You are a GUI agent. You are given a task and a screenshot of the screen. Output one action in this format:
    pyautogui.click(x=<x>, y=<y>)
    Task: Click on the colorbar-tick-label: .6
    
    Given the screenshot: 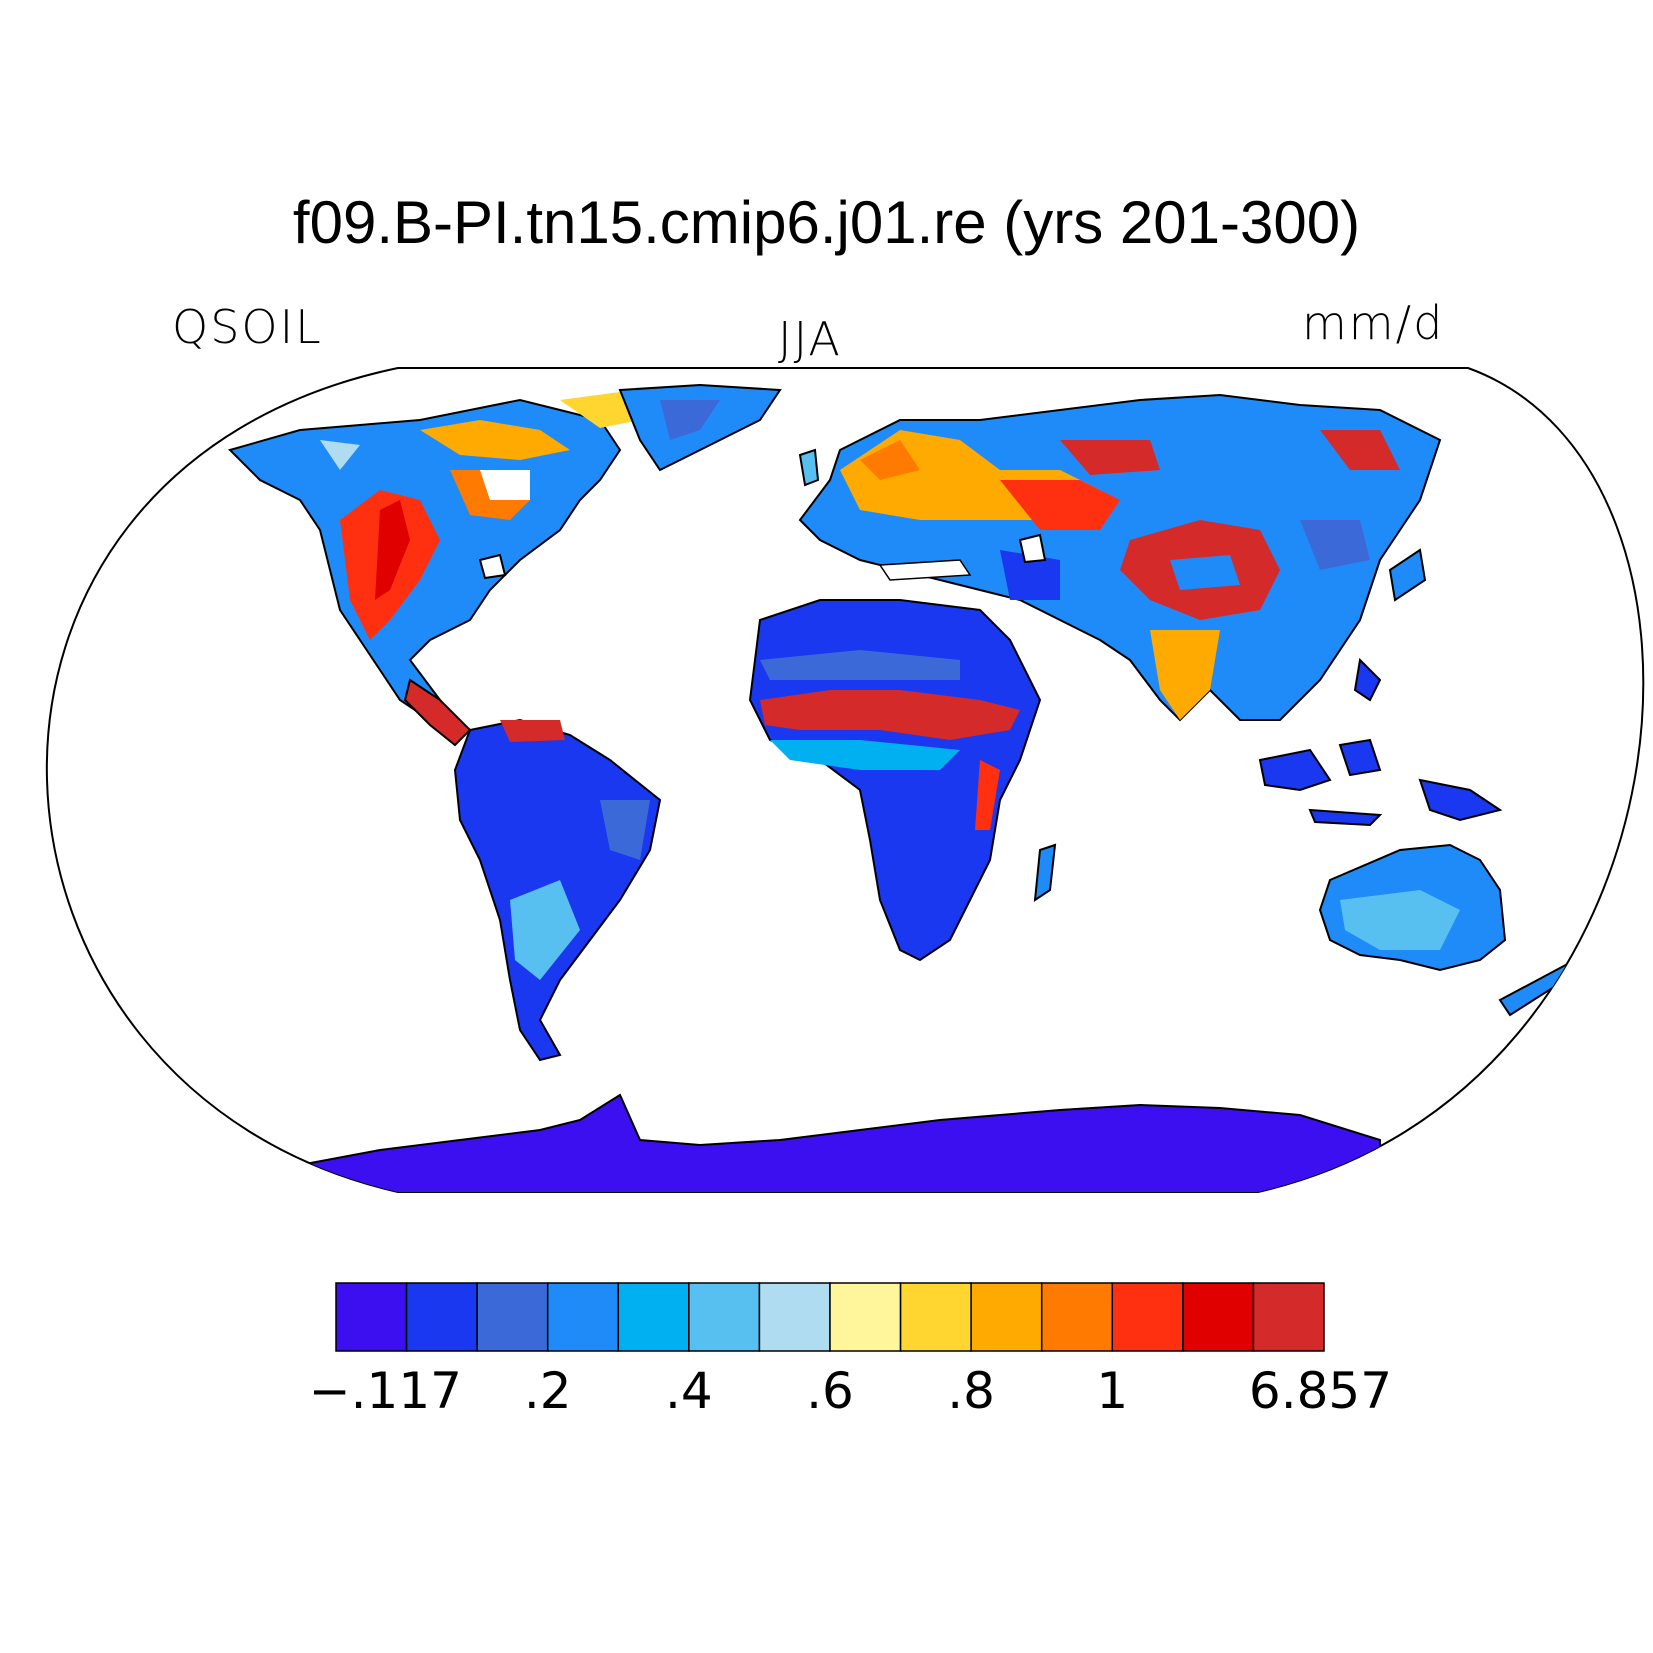 What is the action you would take?
    pyautogui.click(x=830, y=1391)
    